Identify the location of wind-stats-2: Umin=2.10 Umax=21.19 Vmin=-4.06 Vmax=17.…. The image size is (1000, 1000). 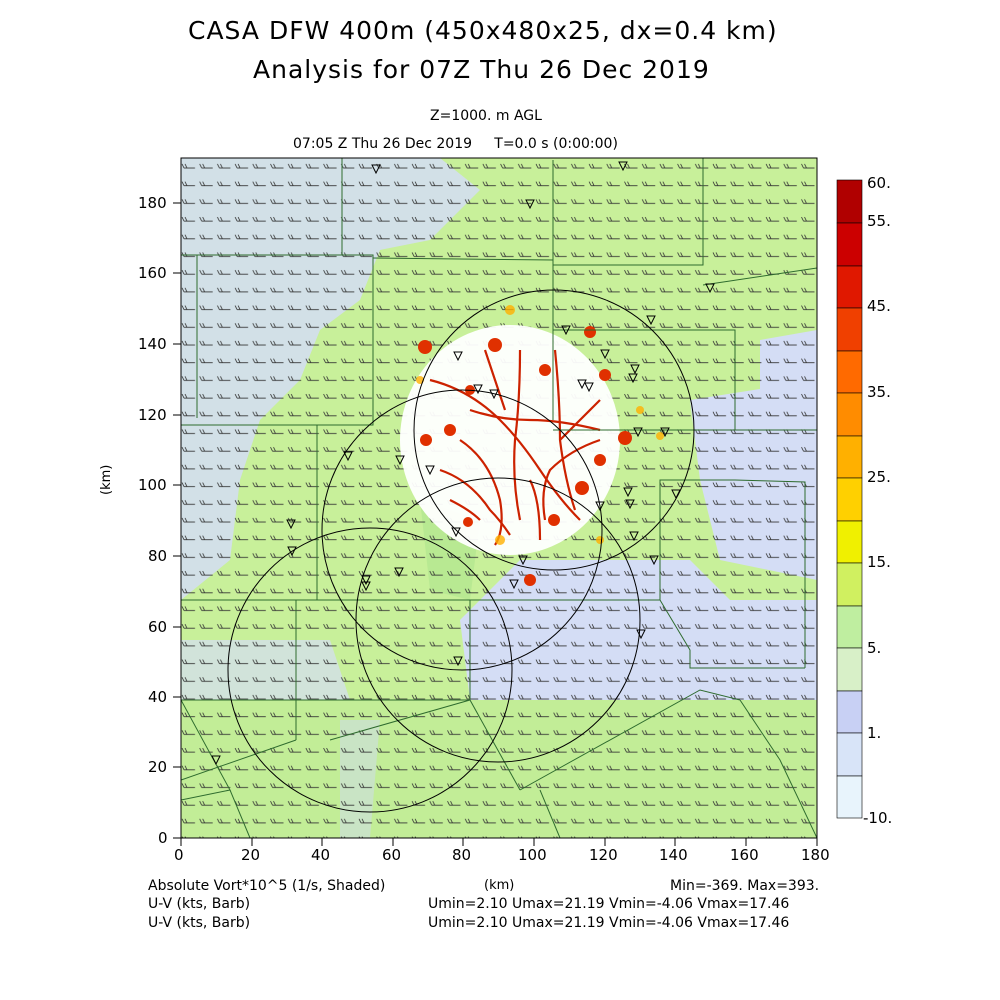
(609, 923).